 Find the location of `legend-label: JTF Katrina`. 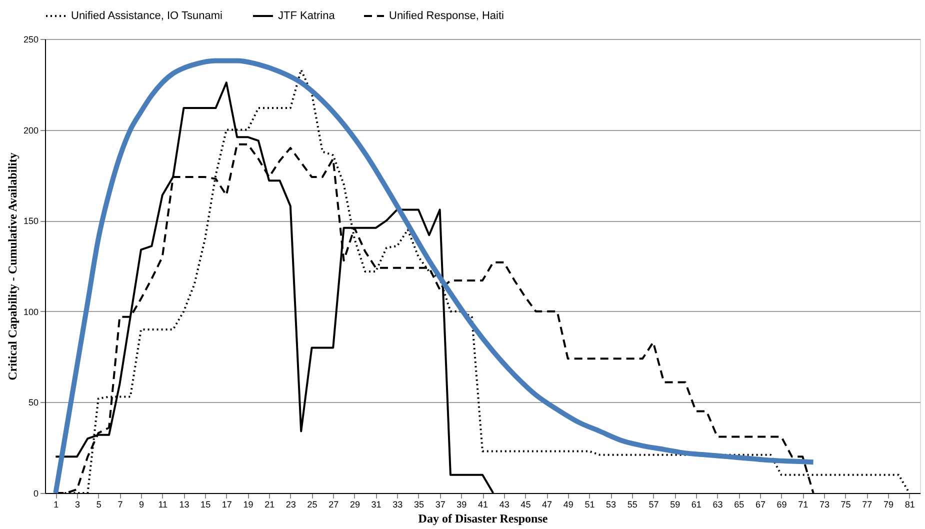

legend-label: JTF Katrina is located at coordinates (307, 16).